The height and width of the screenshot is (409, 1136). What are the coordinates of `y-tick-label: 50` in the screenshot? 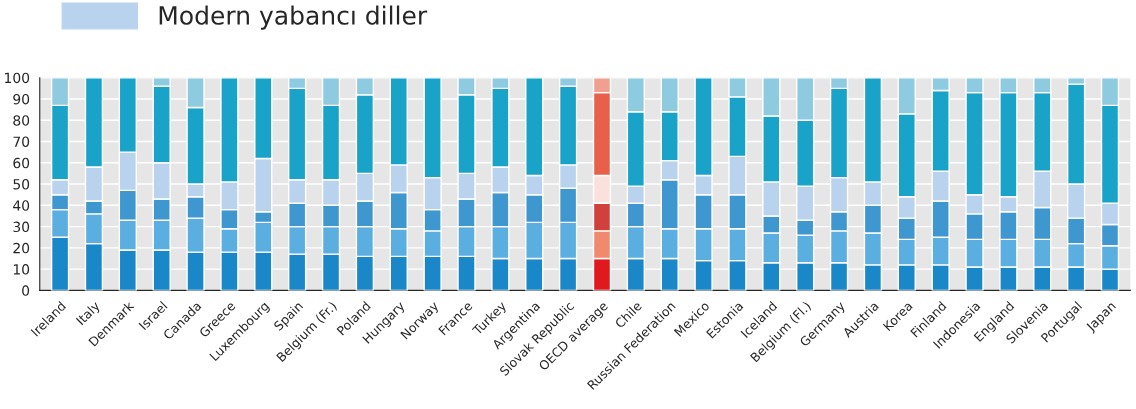 It's located at (21, 184).